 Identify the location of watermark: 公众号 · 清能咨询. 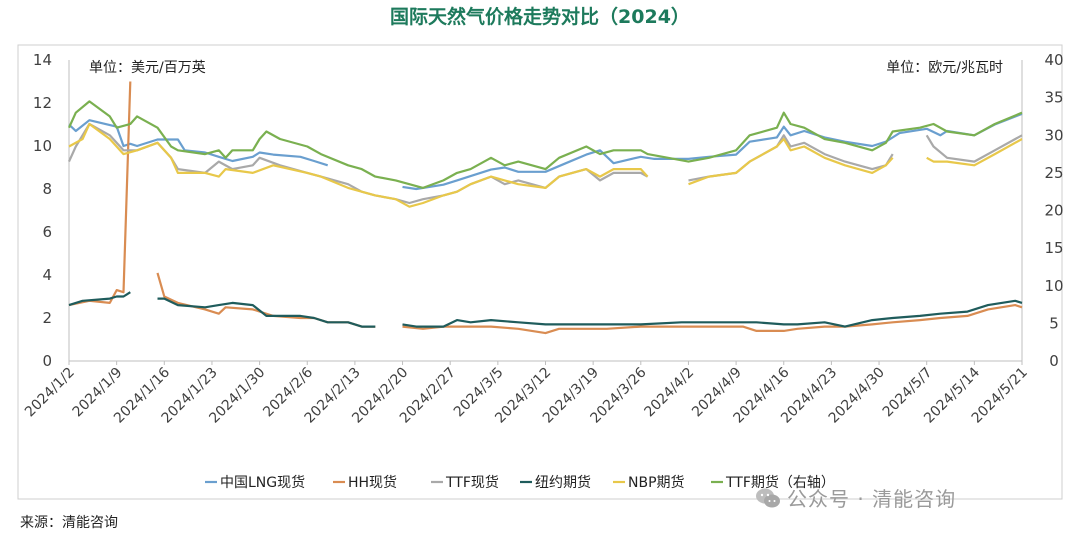
(855, 497).